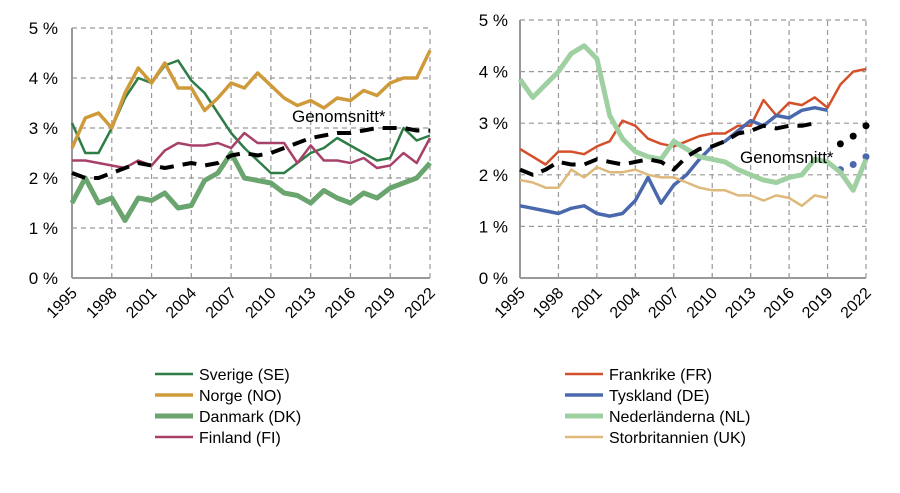 The width and height of the screenshot is (900, 493). What do you see at coordinates (660, 375) in the screenshot?
I see `legend-label: Frankrike (FR)` at bounding box center [660, 375].